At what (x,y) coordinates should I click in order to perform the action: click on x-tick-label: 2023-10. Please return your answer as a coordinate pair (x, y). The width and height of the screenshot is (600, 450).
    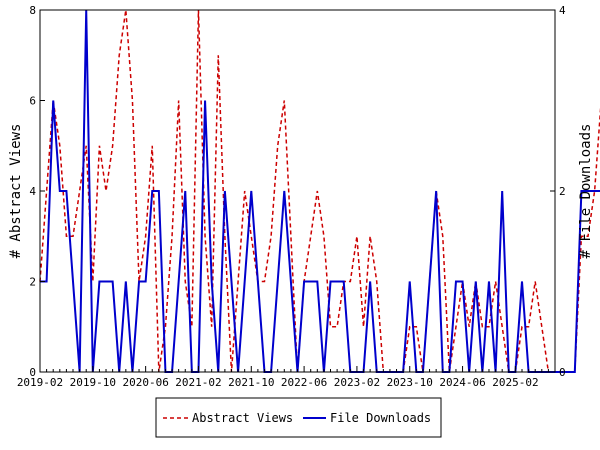
    Looking at the image, I should click on (410, 382).